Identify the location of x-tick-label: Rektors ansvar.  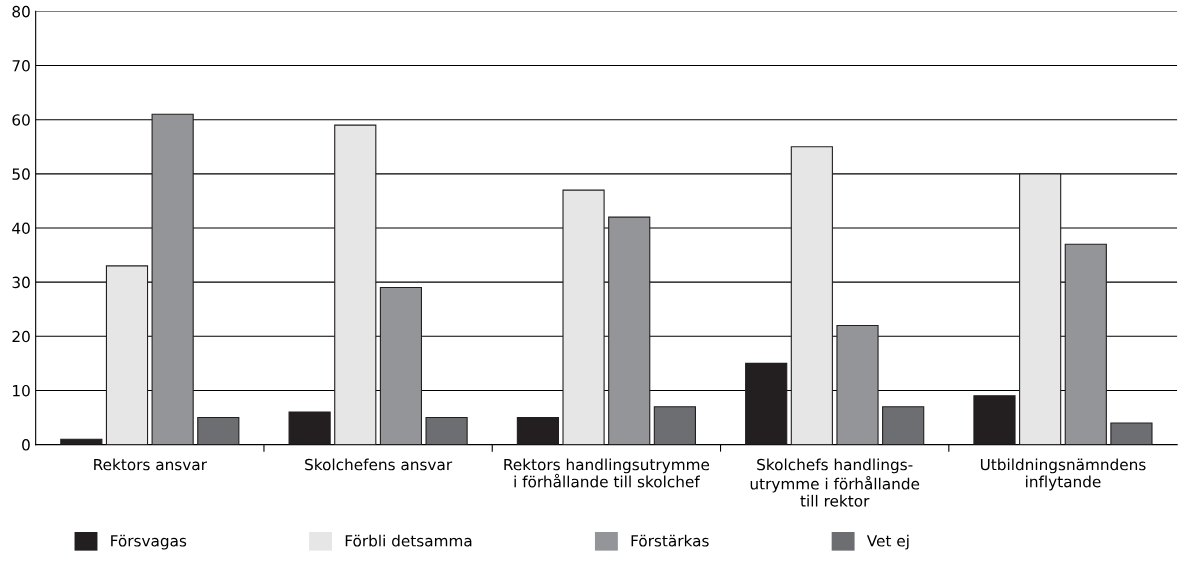
(150, 464).